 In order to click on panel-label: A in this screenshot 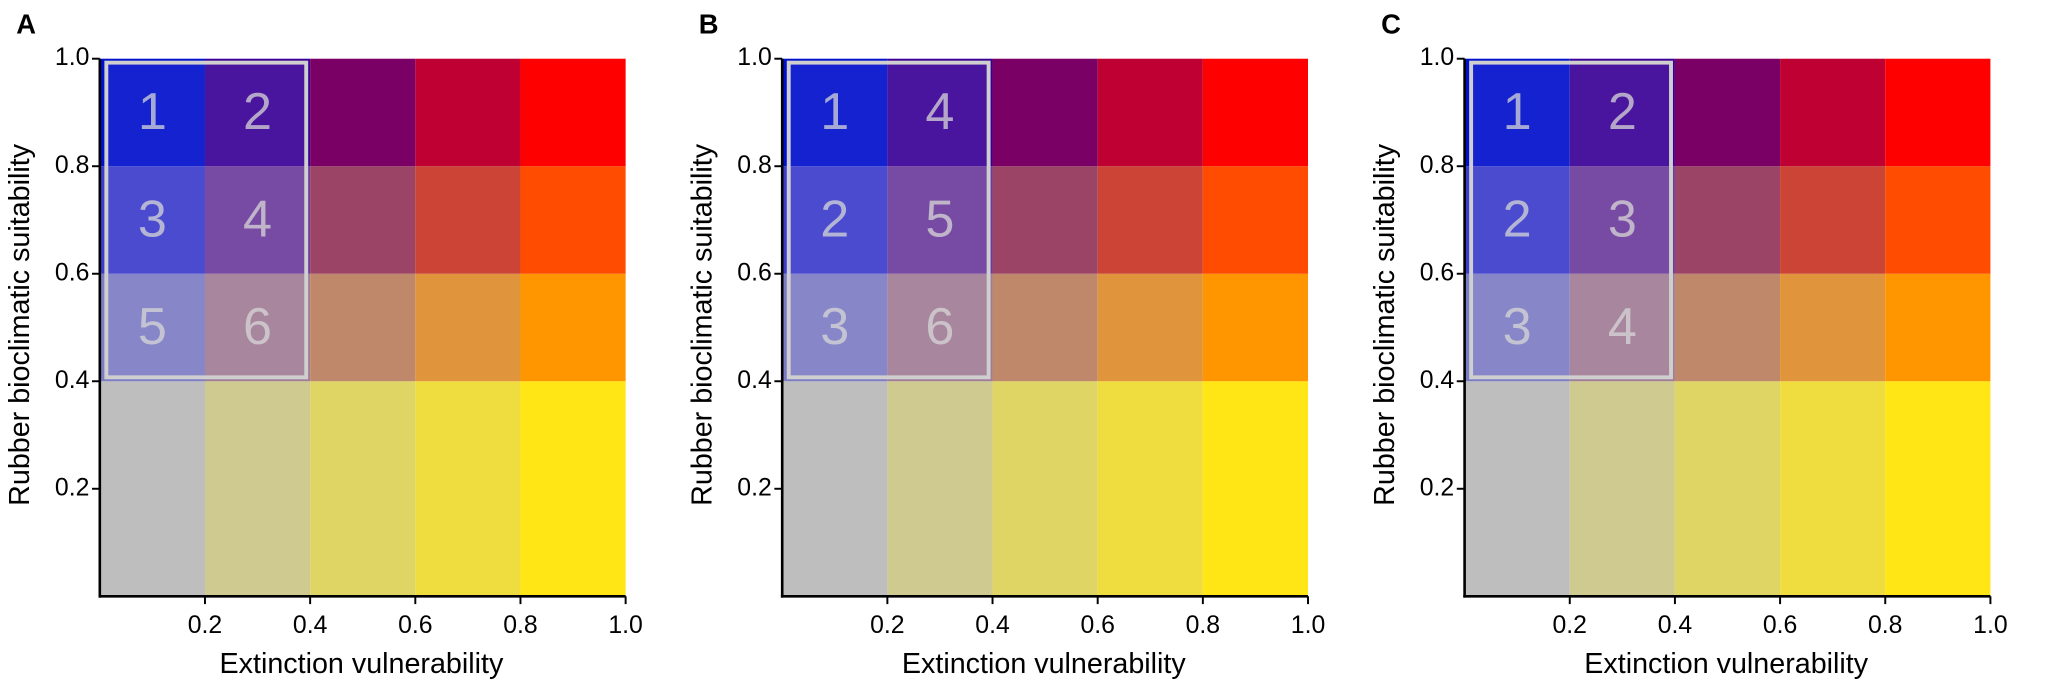, I will do `click(26, 23)`.